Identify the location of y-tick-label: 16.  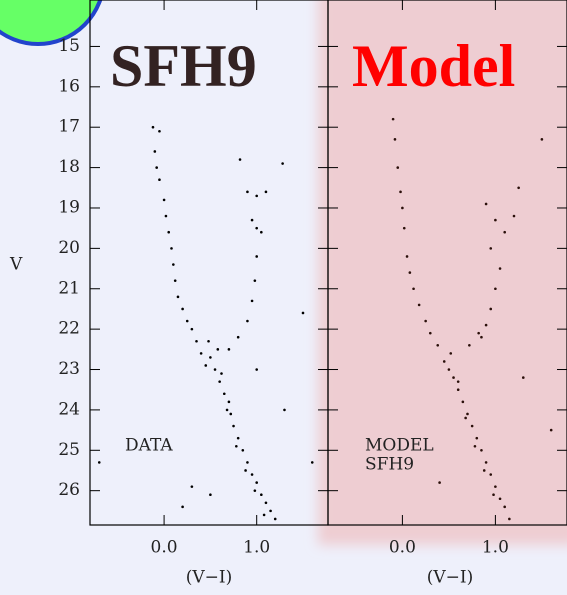
(69, 86).